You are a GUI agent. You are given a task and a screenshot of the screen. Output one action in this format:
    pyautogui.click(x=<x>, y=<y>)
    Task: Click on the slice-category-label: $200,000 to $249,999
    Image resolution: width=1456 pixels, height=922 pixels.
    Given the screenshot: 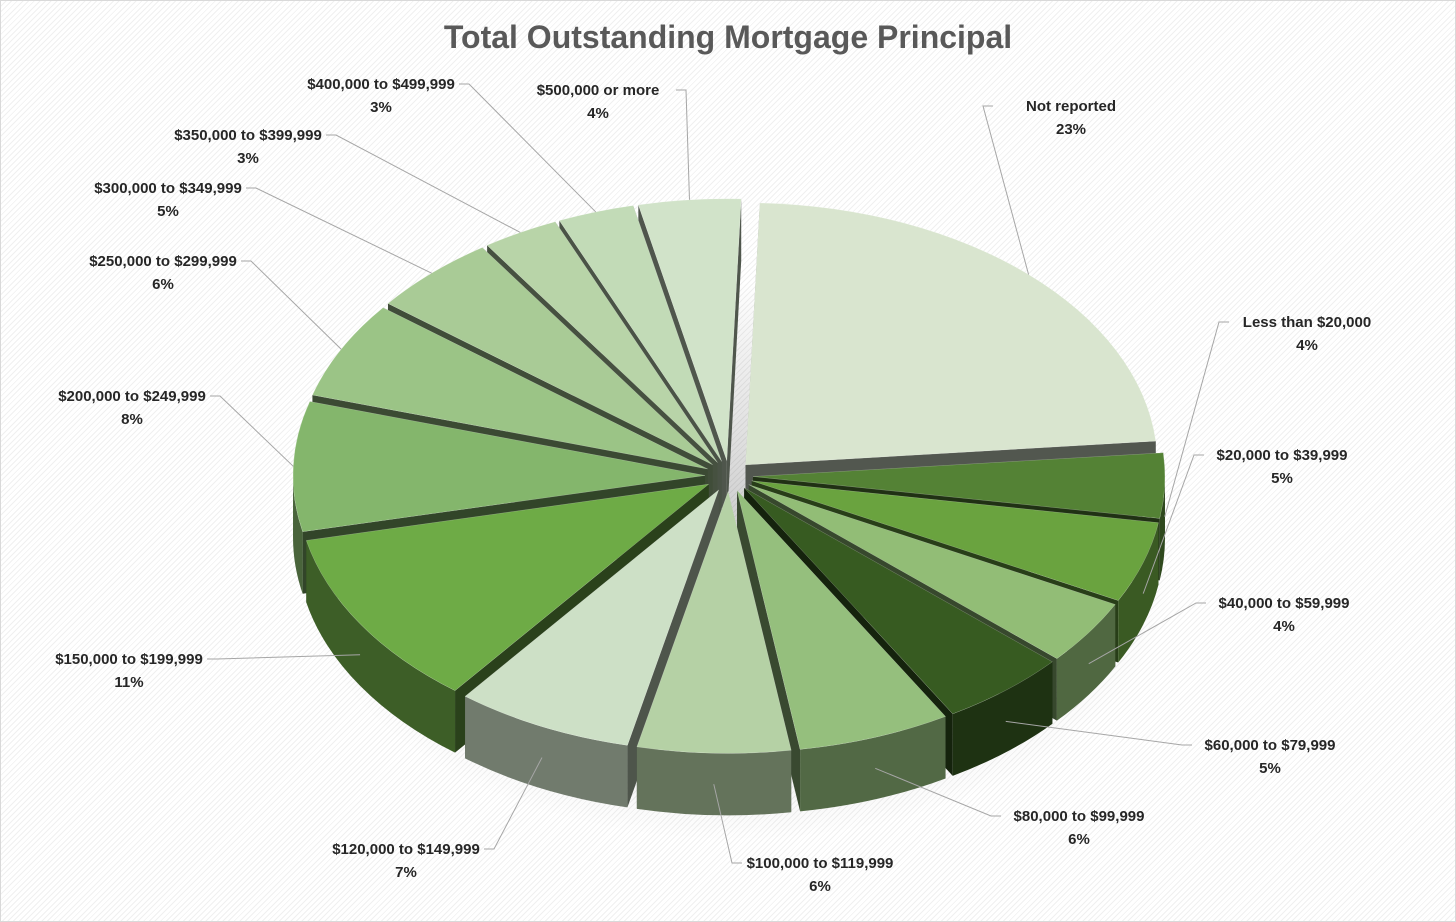 What is the action you would take?
    pyautogui.click(x=132, y=396)
    